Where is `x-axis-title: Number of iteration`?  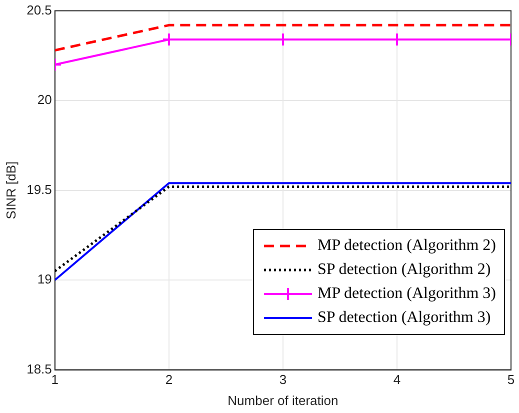
x-axis-title: Number of iteration is located at coordinates (283, 400).